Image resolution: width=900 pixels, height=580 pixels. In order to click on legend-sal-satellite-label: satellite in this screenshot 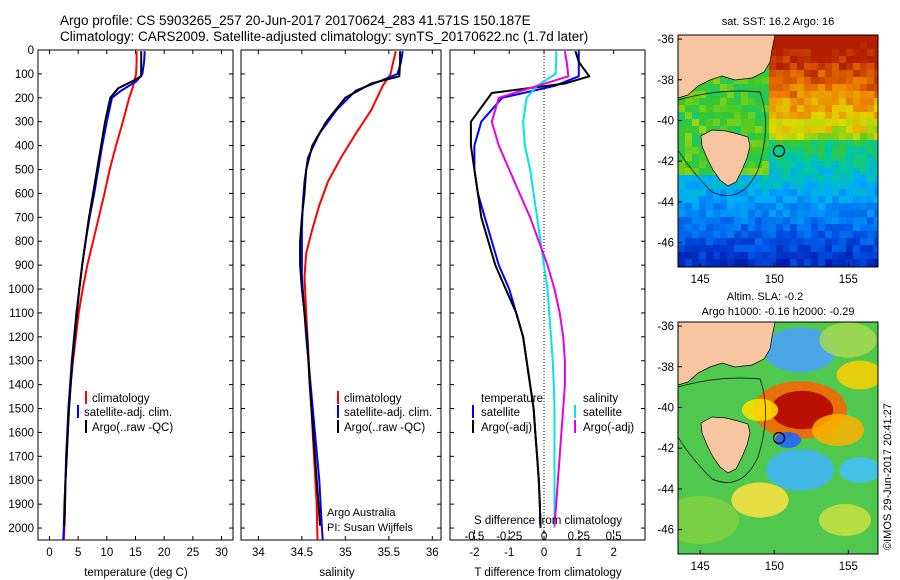, I will do `click(602, 413)`.